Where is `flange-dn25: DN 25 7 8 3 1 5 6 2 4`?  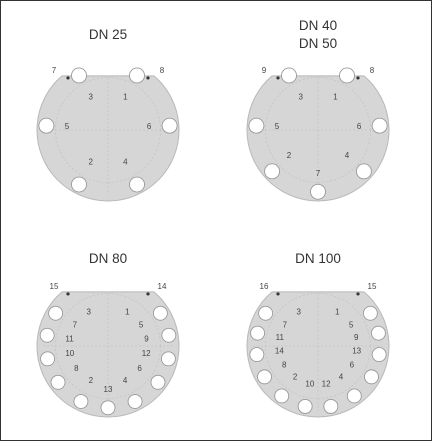
flange-dn25: DN 25 7 8 3 1 5 6 2 4 is located at coordinates (108, 114).